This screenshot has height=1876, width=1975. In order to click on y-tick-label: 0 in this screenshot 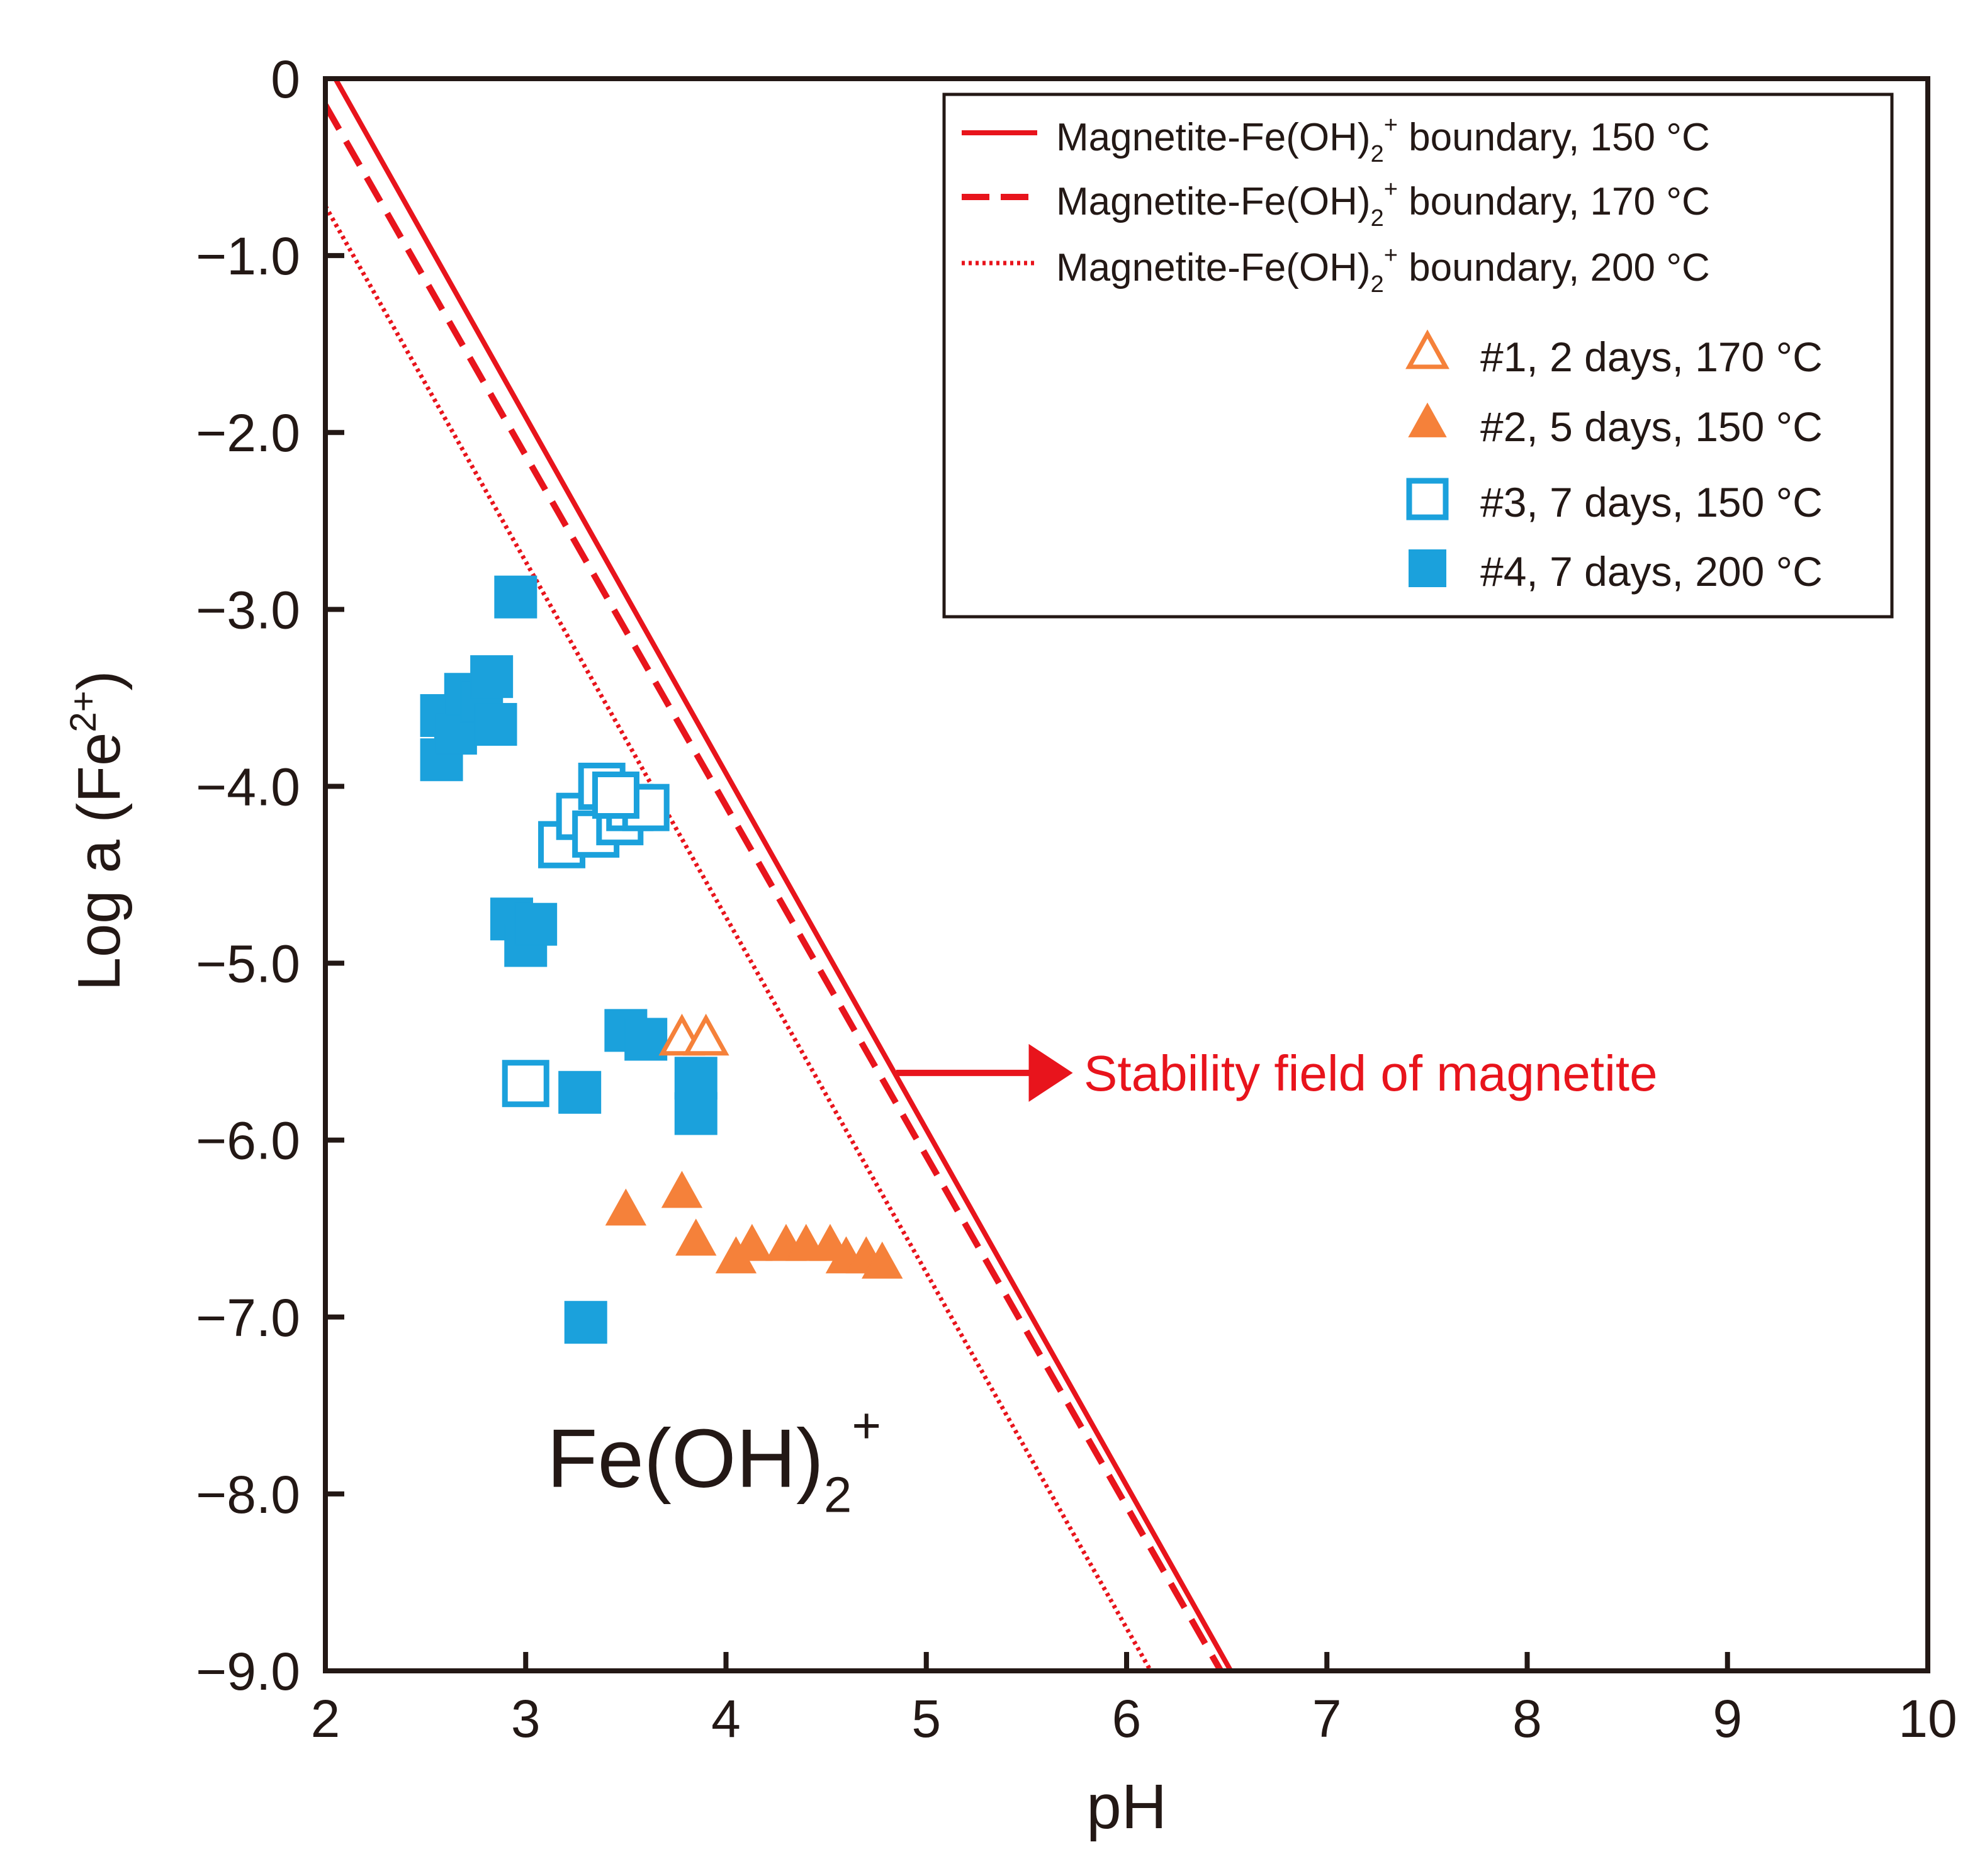, I will do `click(285, 79)`.